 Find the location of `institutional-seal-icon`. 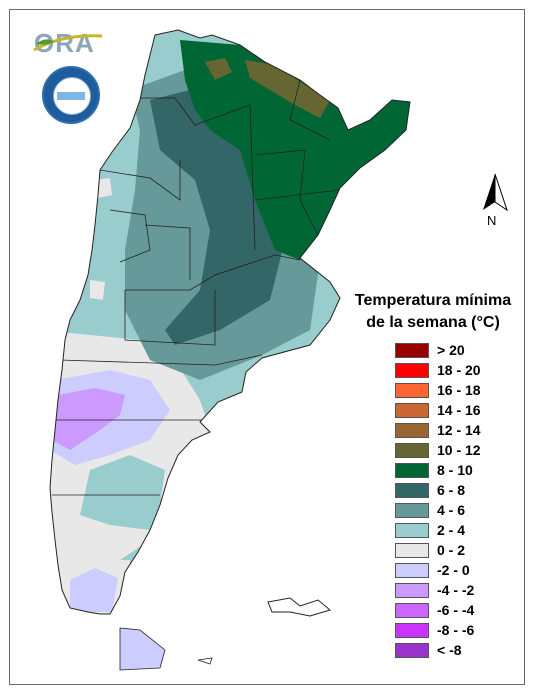

institutional-seal-icon is located at coordinates (71, 95).